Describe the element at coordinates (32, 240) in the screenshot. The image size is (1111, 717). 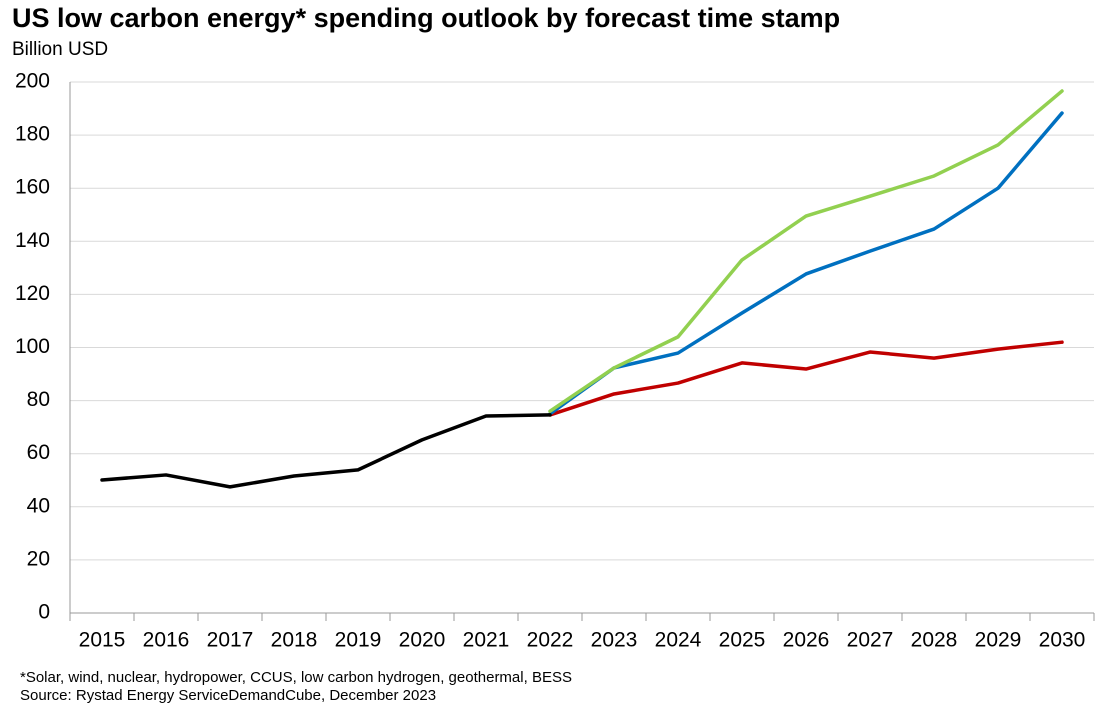
I see `y-tick-label: 140` at that location.